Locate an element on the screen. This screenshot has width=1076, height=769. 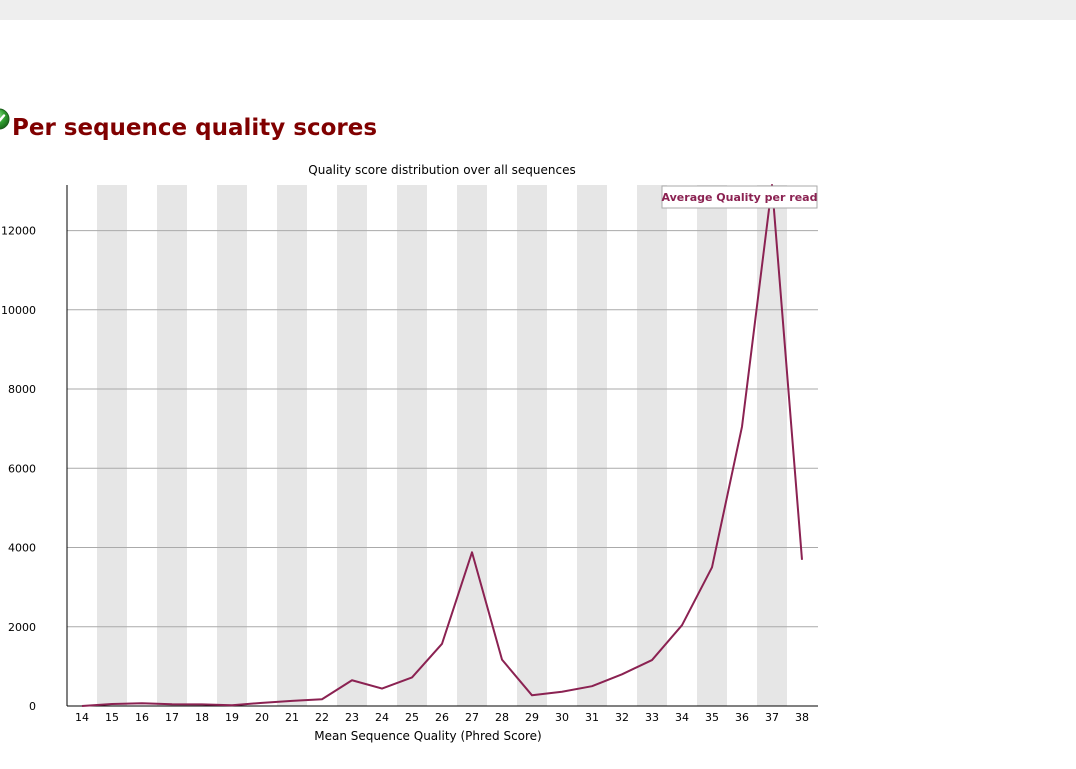
x-tick-label: 29 is located at coordinates (532, 717).